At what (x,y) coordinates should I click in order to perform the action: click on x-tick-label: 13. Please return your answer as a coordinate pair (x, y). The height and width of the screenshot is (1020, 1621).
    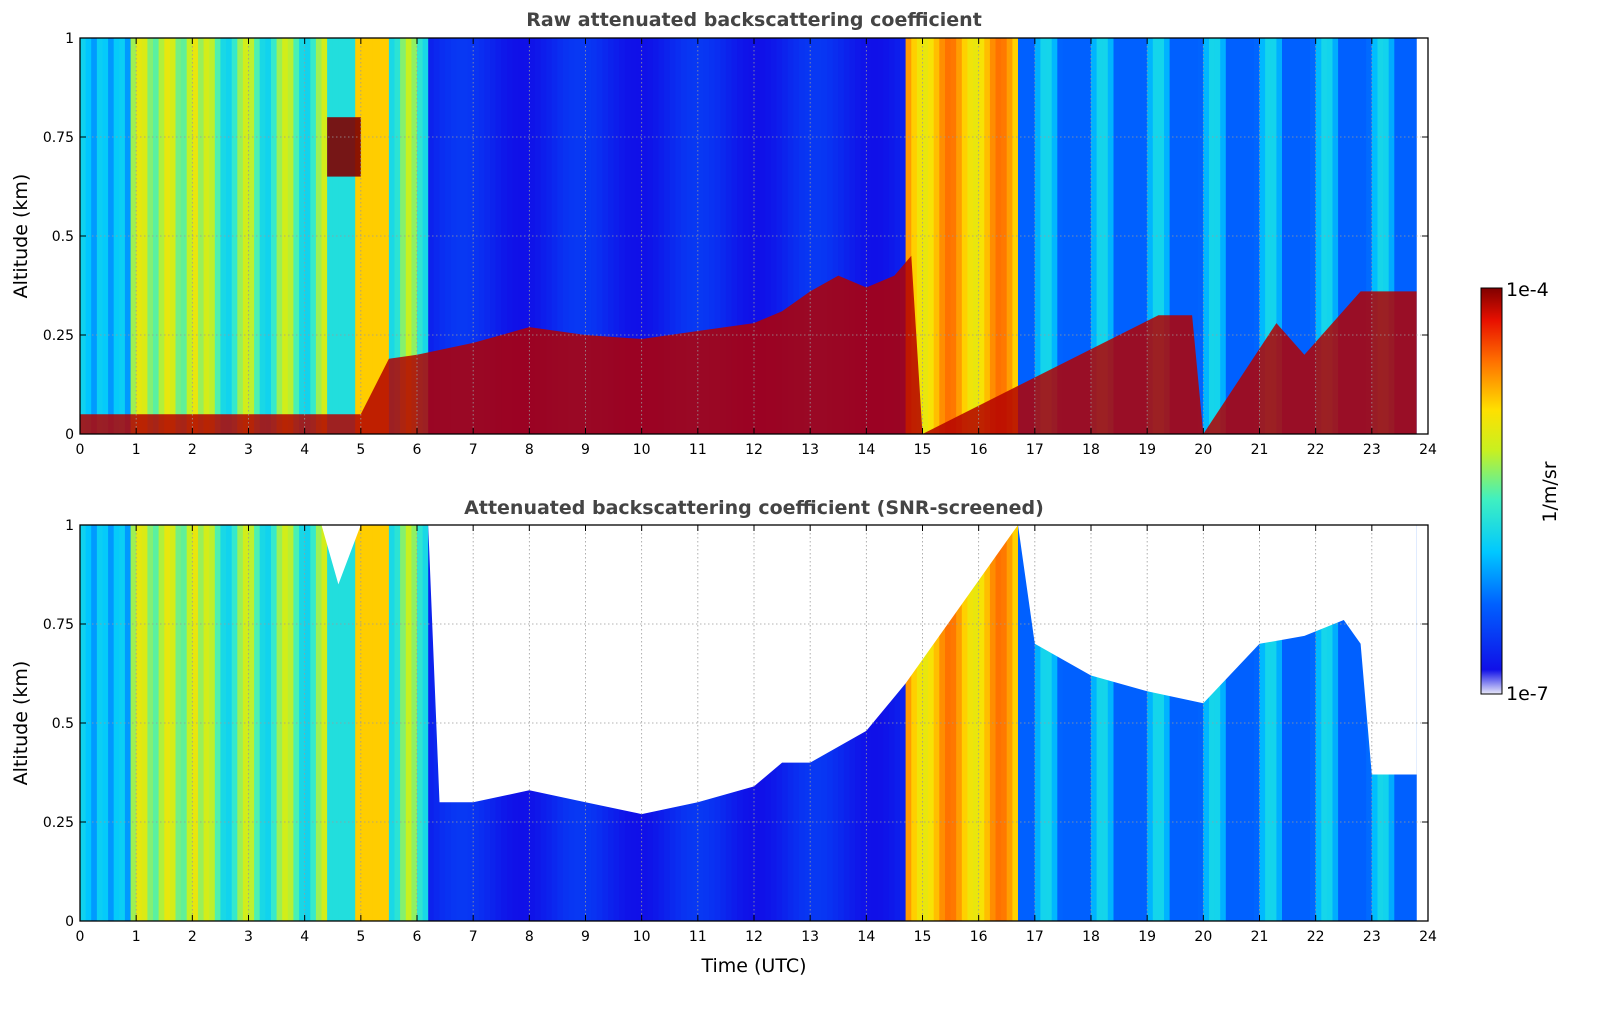
    Looking at the image, I should click on (810, 450).